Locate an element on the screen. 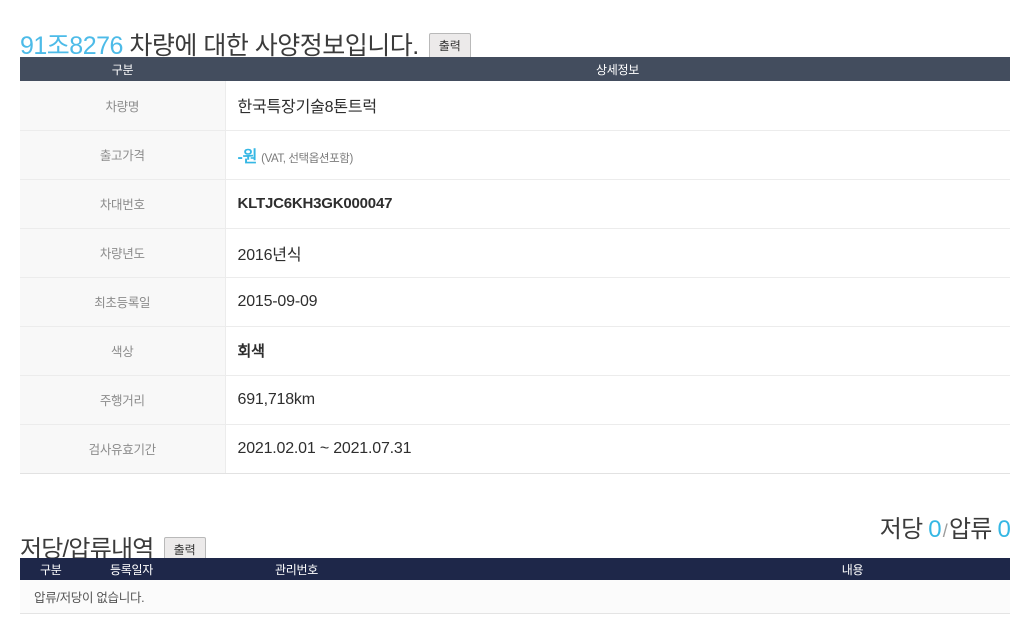  vehicle-name-text: 한국특장기술8톤트럭 is located at coordinates (307, 108).